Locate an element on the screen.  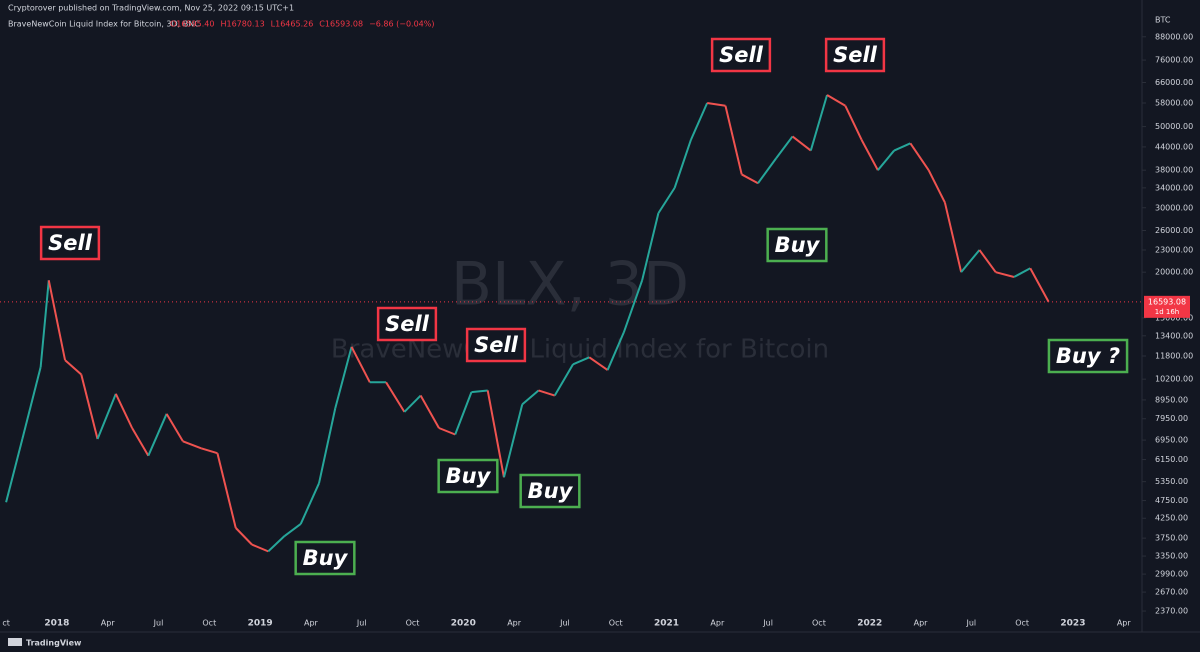
logo is located at coordinates (15, 642).